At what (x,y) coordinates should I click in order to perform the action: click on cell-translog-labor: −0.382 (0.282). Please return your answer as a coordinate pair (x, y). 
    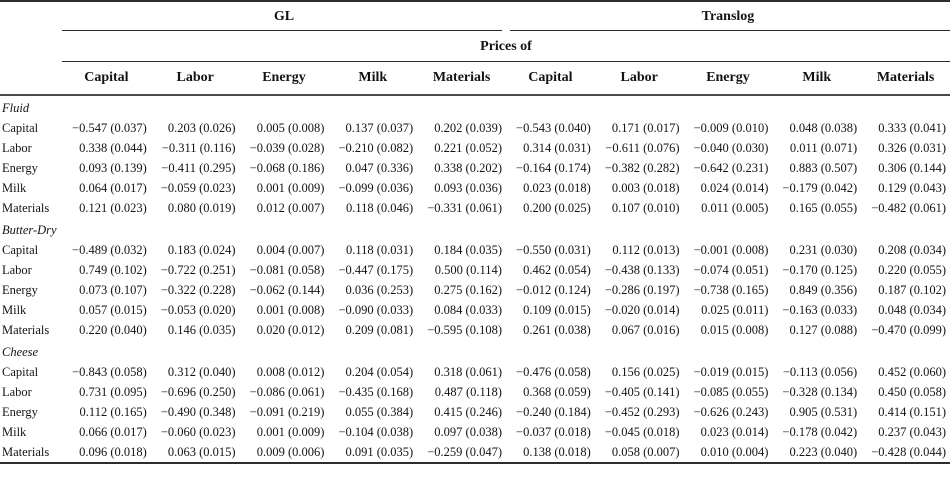
    Looking at the image, I should click on (642, 167).